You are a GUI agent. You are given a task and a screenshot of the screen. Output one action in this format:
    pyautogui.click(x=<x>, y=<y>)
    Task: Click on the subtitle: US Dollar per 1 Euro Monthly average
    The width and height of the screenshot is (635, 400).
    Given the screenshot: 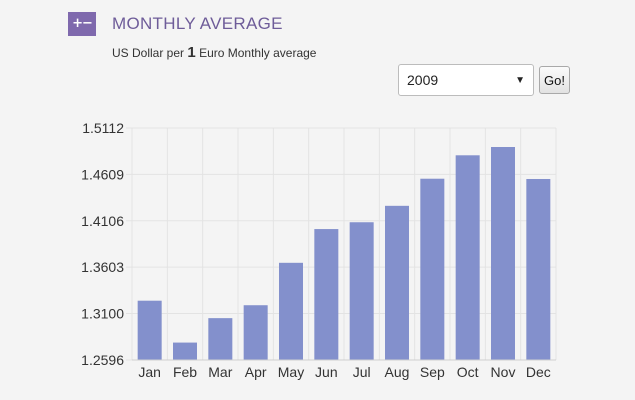 What is the action you would take?
    pyautogui.click(x=214, y=52)
    